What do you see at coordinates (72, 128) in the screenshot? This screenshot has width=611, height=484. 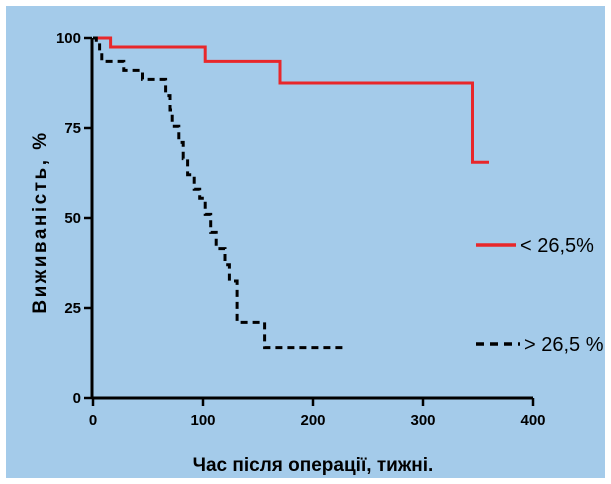 I see `y-tick-label-75: 75` at bounding box center [72, 128].